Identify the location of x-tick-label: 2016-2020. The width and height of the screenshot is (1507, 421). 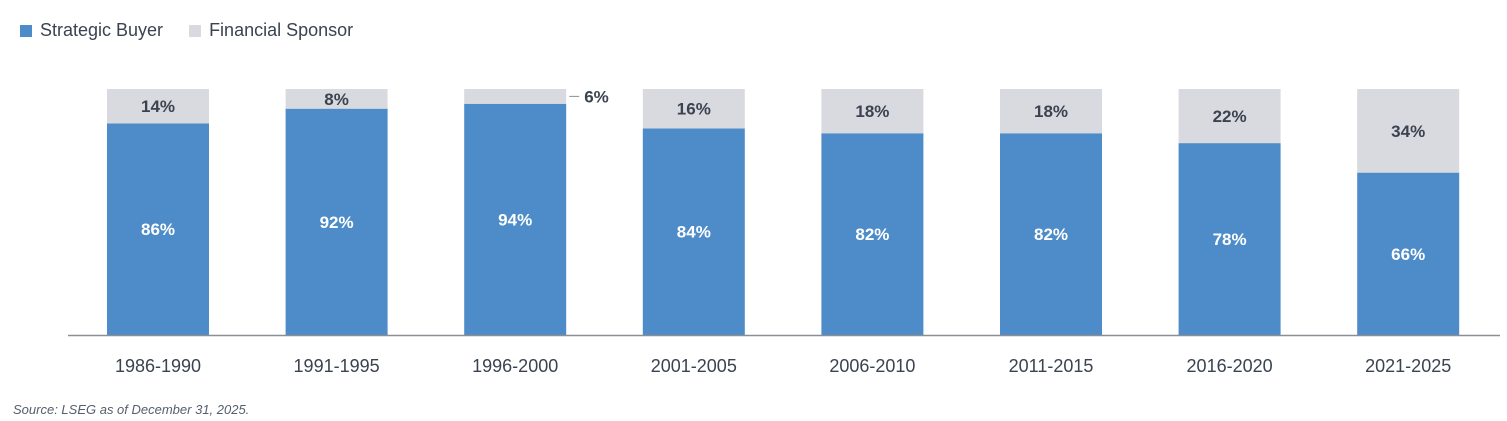
(1230, 366).